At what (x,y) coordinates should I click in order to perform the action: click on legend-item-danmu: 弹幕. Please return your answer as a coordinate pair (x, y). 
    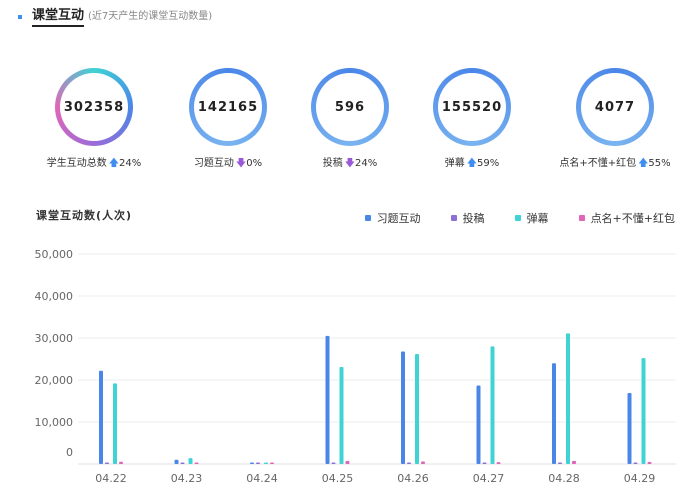
    Looking at the image, I should click on (531, 218).